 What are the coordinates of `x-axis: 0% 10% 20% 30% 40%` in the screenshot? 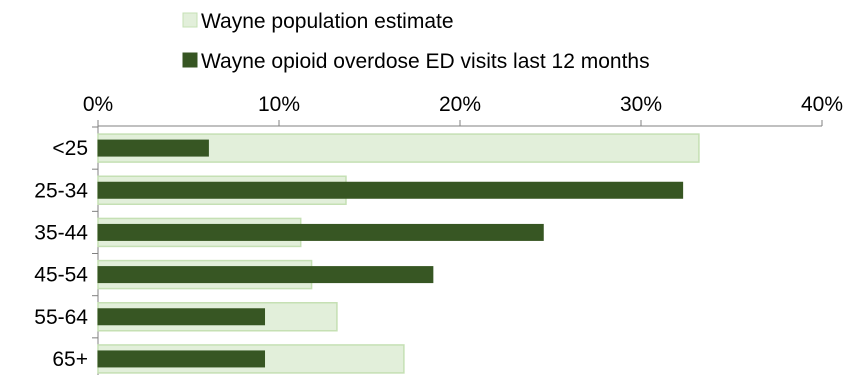 It's located at (463, 110).